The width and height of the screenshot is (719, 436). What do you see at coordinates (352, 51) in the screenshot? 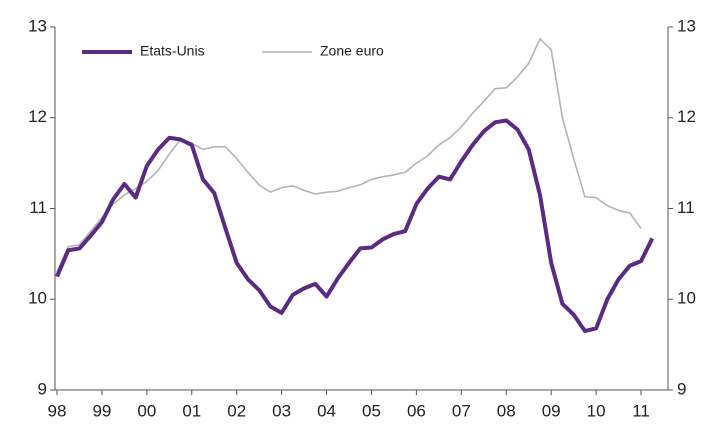
I see `legend-label: Zone euro` at bounding box center [352, 51].